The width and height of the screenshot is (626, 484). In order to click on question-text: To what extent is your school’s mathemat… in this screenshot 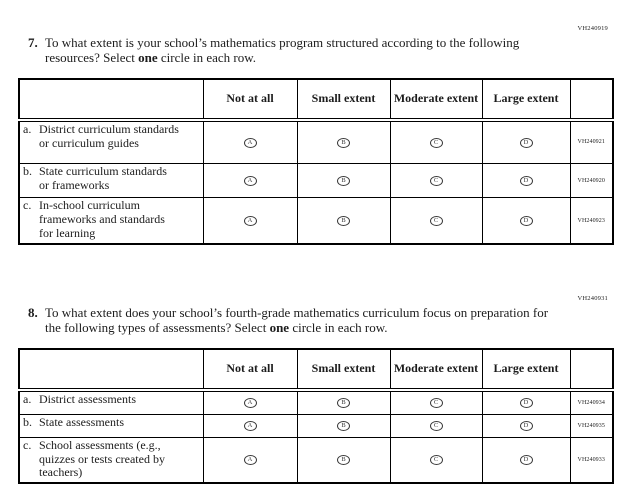, I will do `click(302, 50)`.